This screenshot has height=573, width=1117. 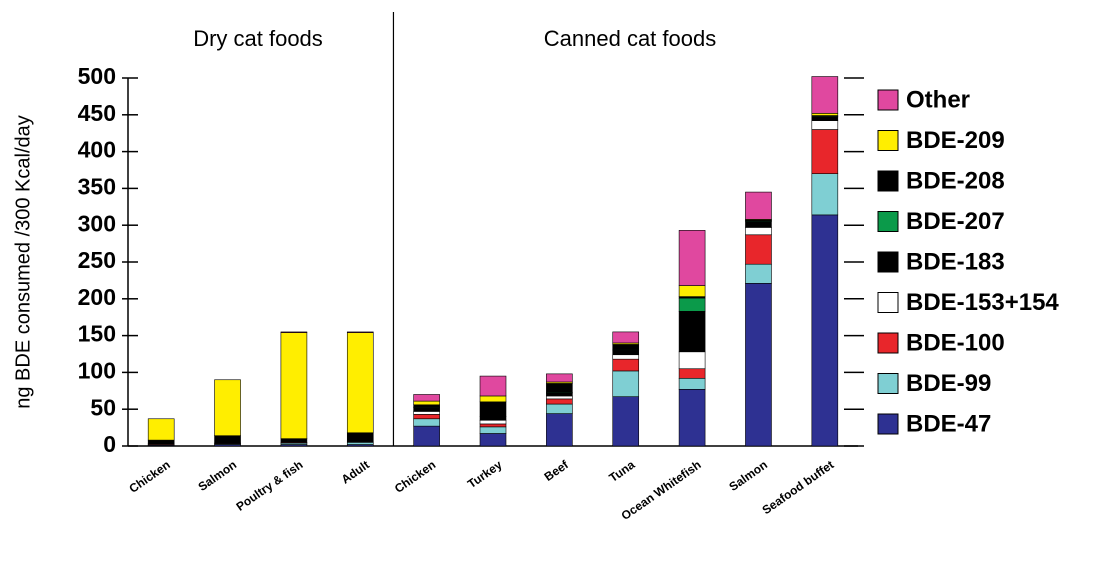 What do you see at coordinates (948, 423) in the screenshot?
I see `legend-label: BDE-47` at bounding box center [948, 423].